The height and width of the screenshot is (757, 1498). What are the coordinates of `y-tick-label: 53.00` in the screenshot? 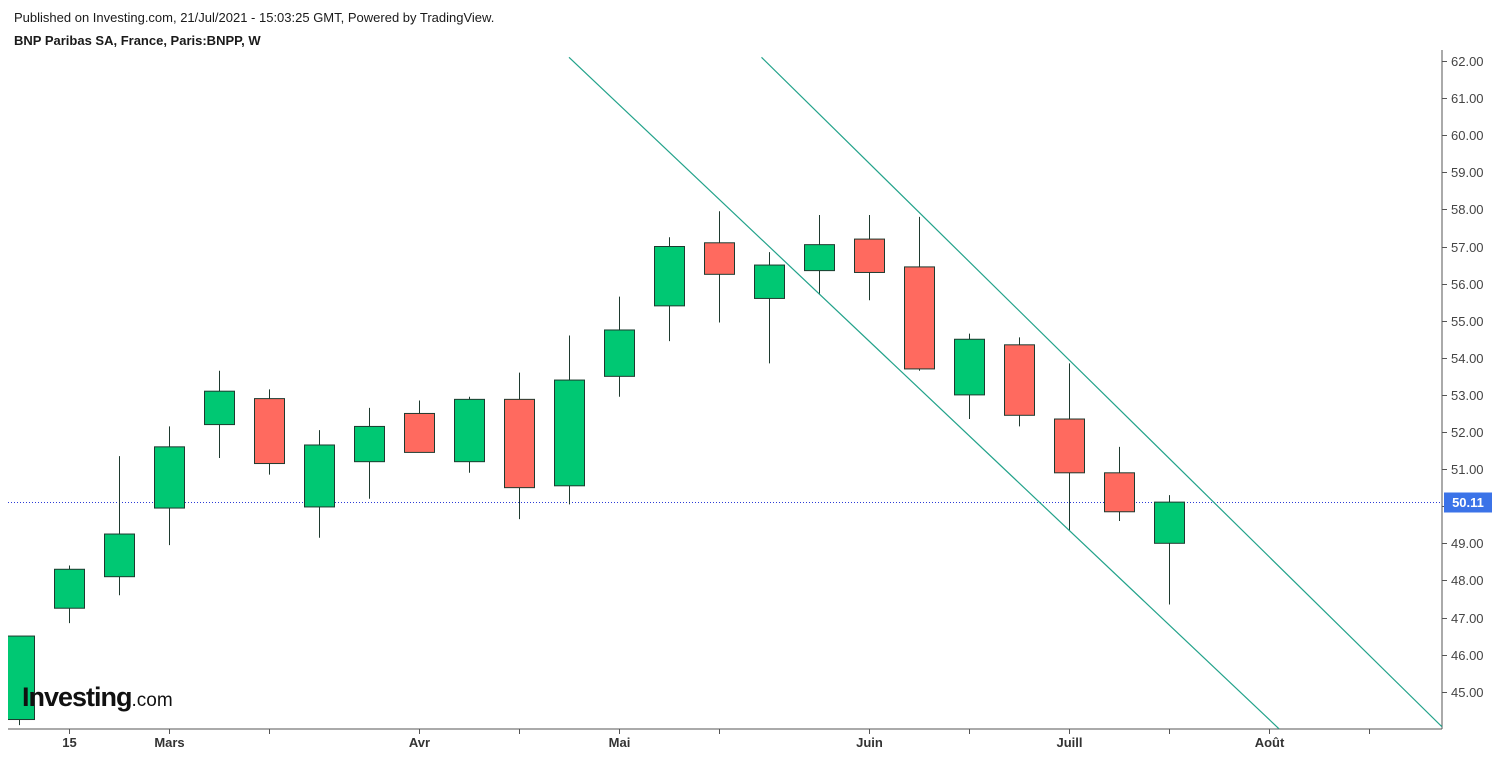 It's located at (1467, 395).